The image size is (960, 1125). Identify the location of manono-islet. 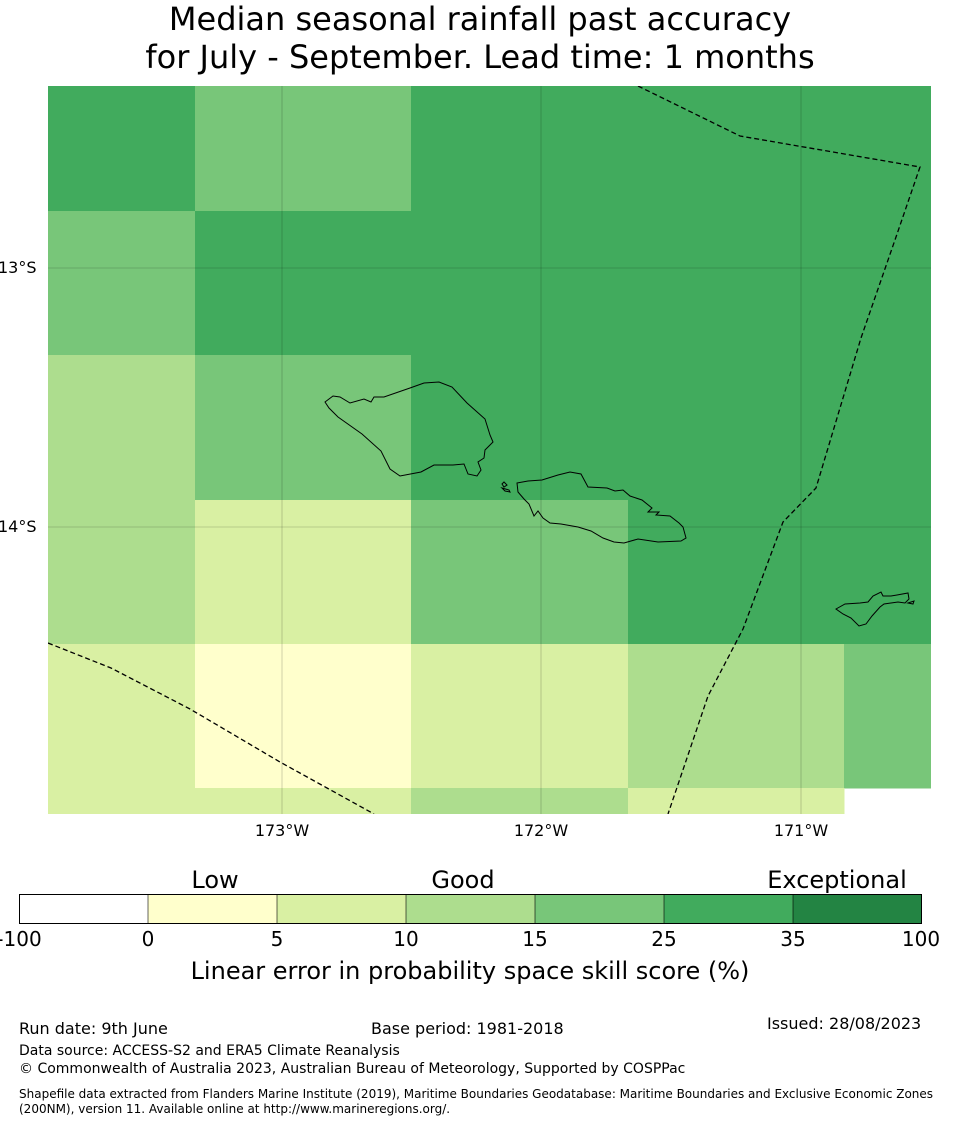
(505, 489).